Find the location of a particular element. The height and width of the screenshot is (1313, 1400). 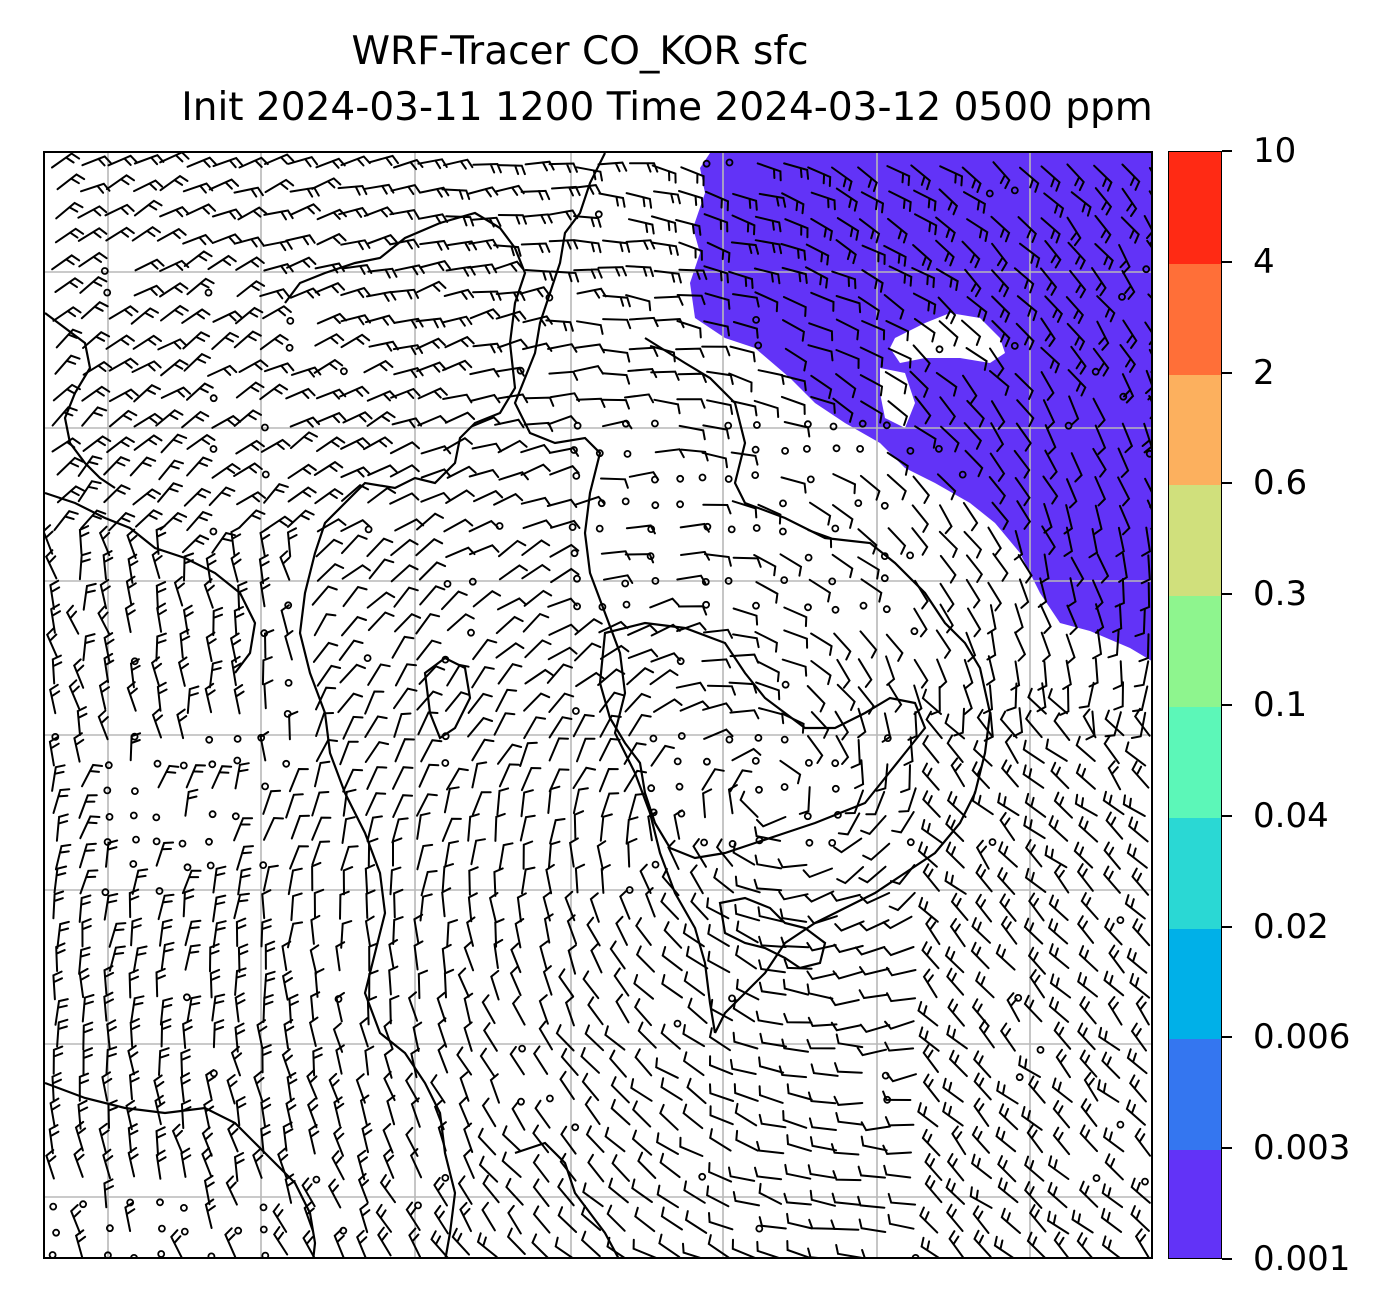

coastline-peninsula-east is located at coordinates (818, 685).